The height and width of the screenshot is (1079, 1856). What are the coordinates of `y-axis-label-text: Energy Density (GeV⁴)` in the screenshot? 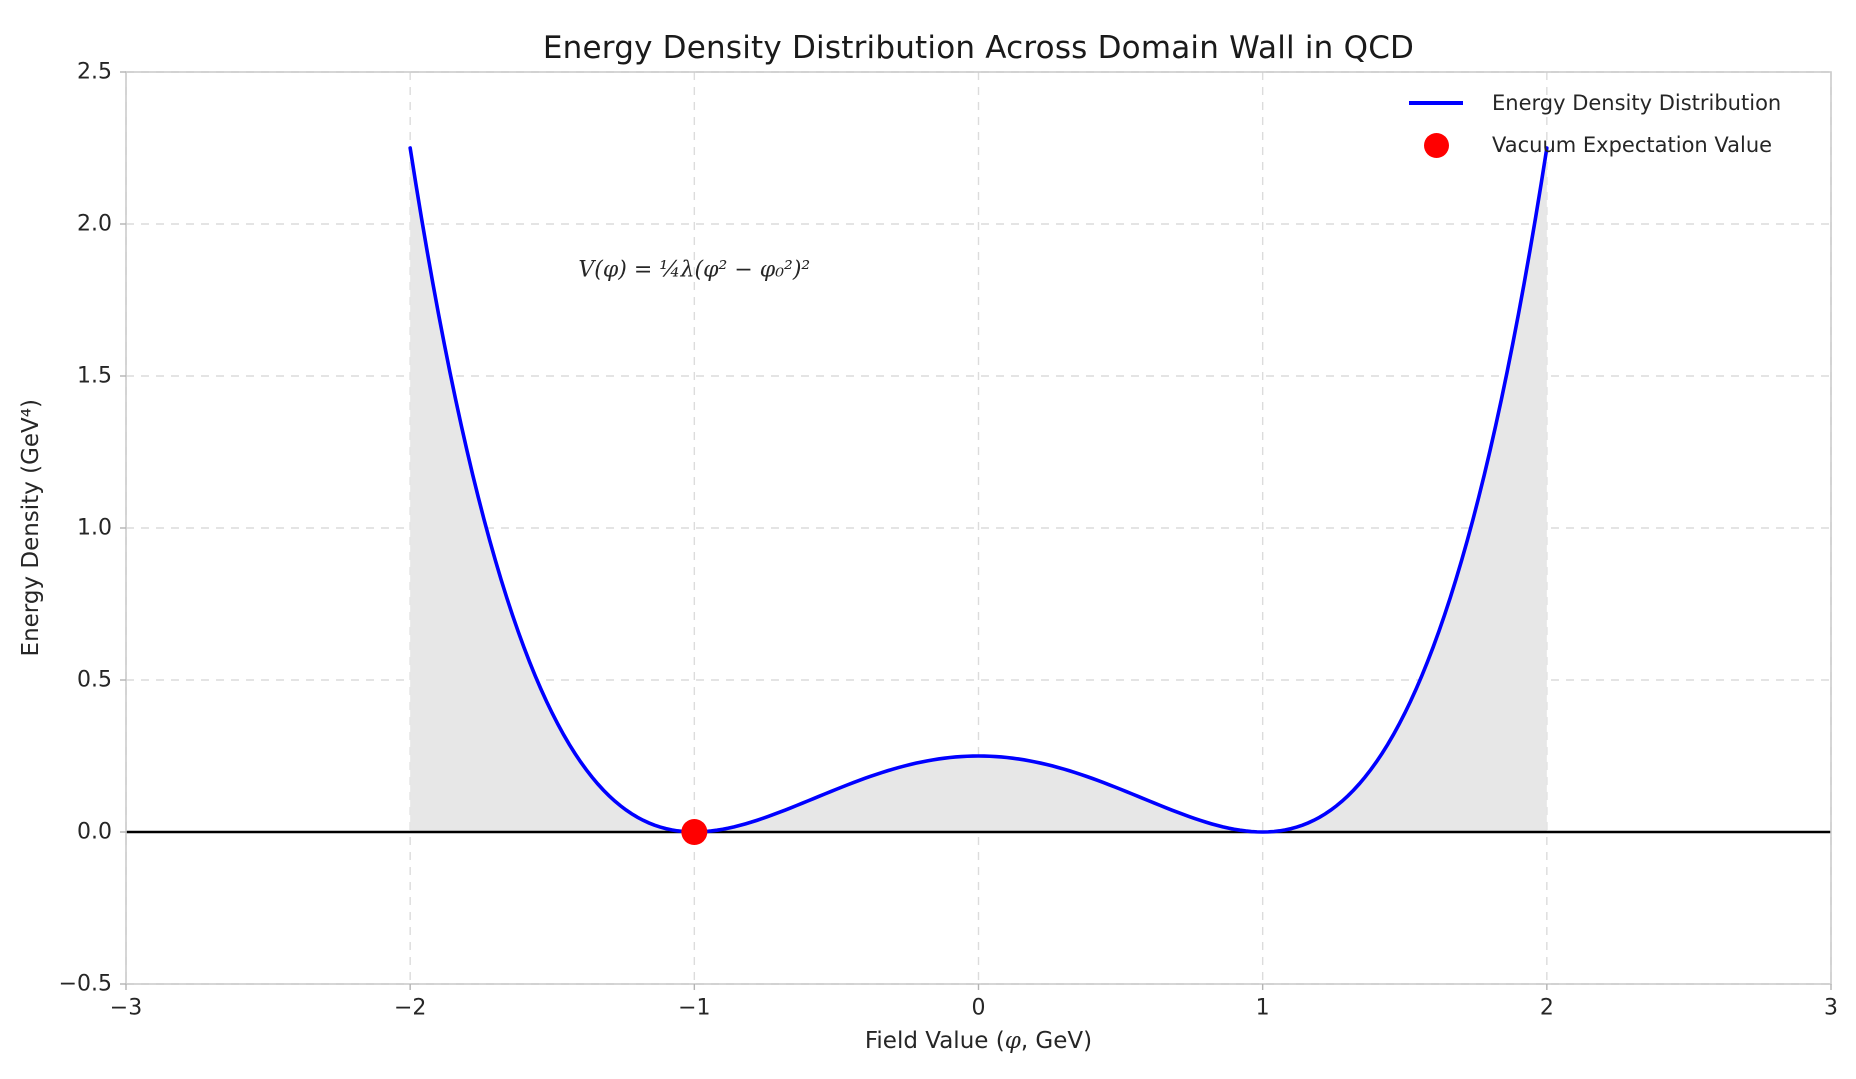 It's located at (31, 528).